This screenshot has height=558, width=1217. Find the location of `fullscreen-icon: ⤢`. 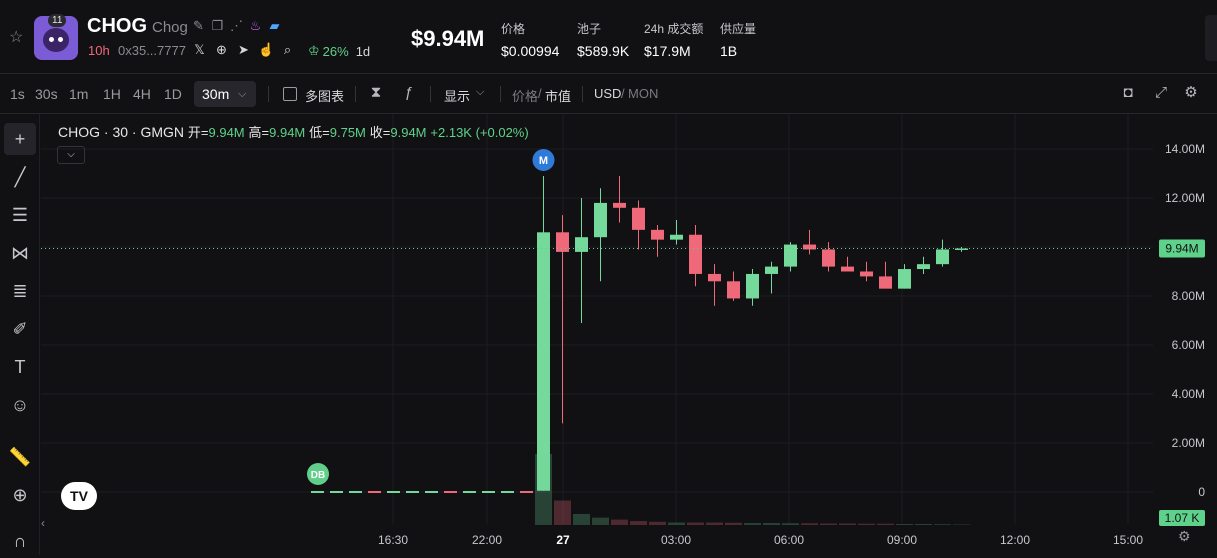

fullscreen-icon: ⤢ is located at coordinates (1161, 93).